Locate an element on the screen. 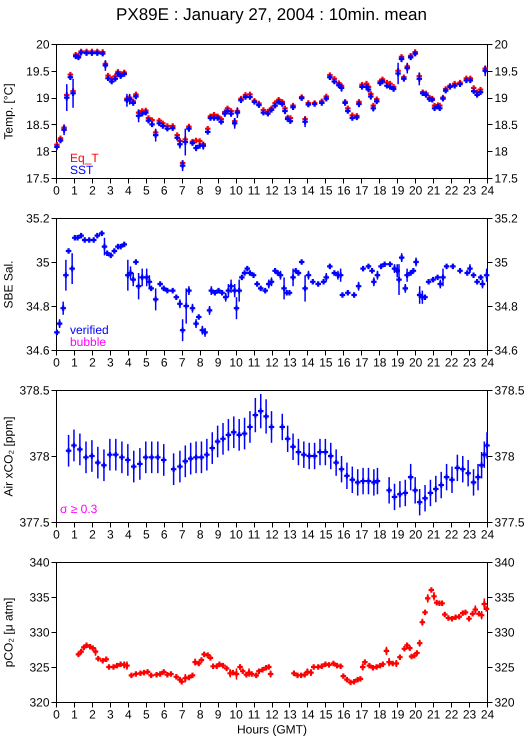  y-tick-label: 19 is located at coordinates (43, 98).